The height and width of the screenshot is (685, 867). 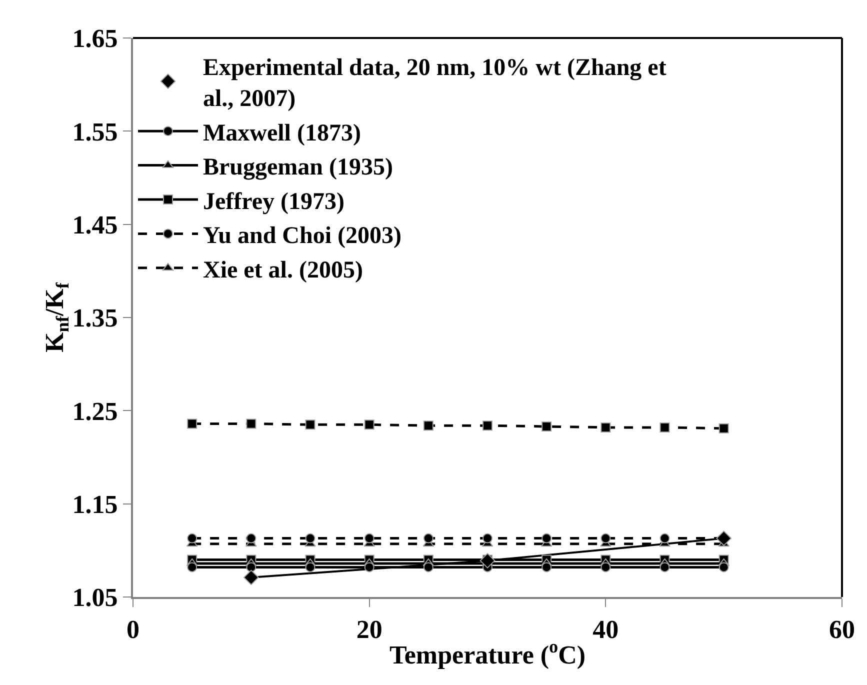 I want to click on x-tick-label: 40, so click(x=605, y=629).